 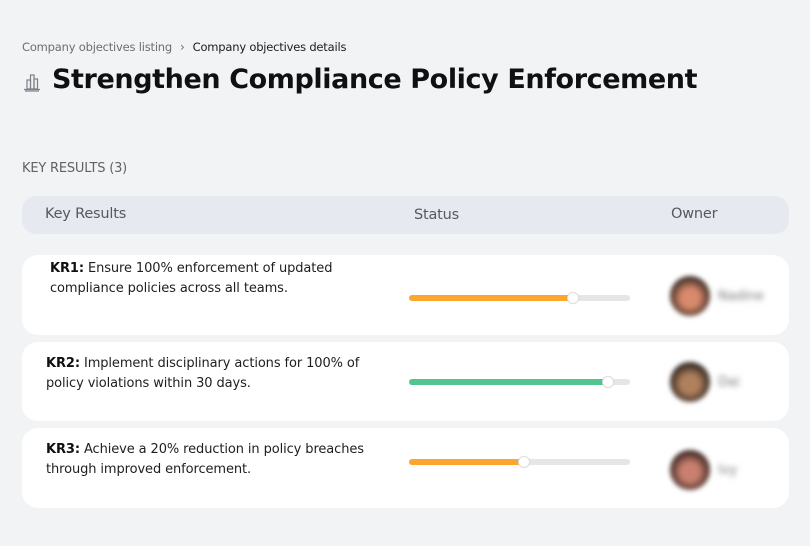 What do you see at coordinates (63, 449) in the screenshot?
I see `key-result-code: KR3:` at bounding box center [63, 449].